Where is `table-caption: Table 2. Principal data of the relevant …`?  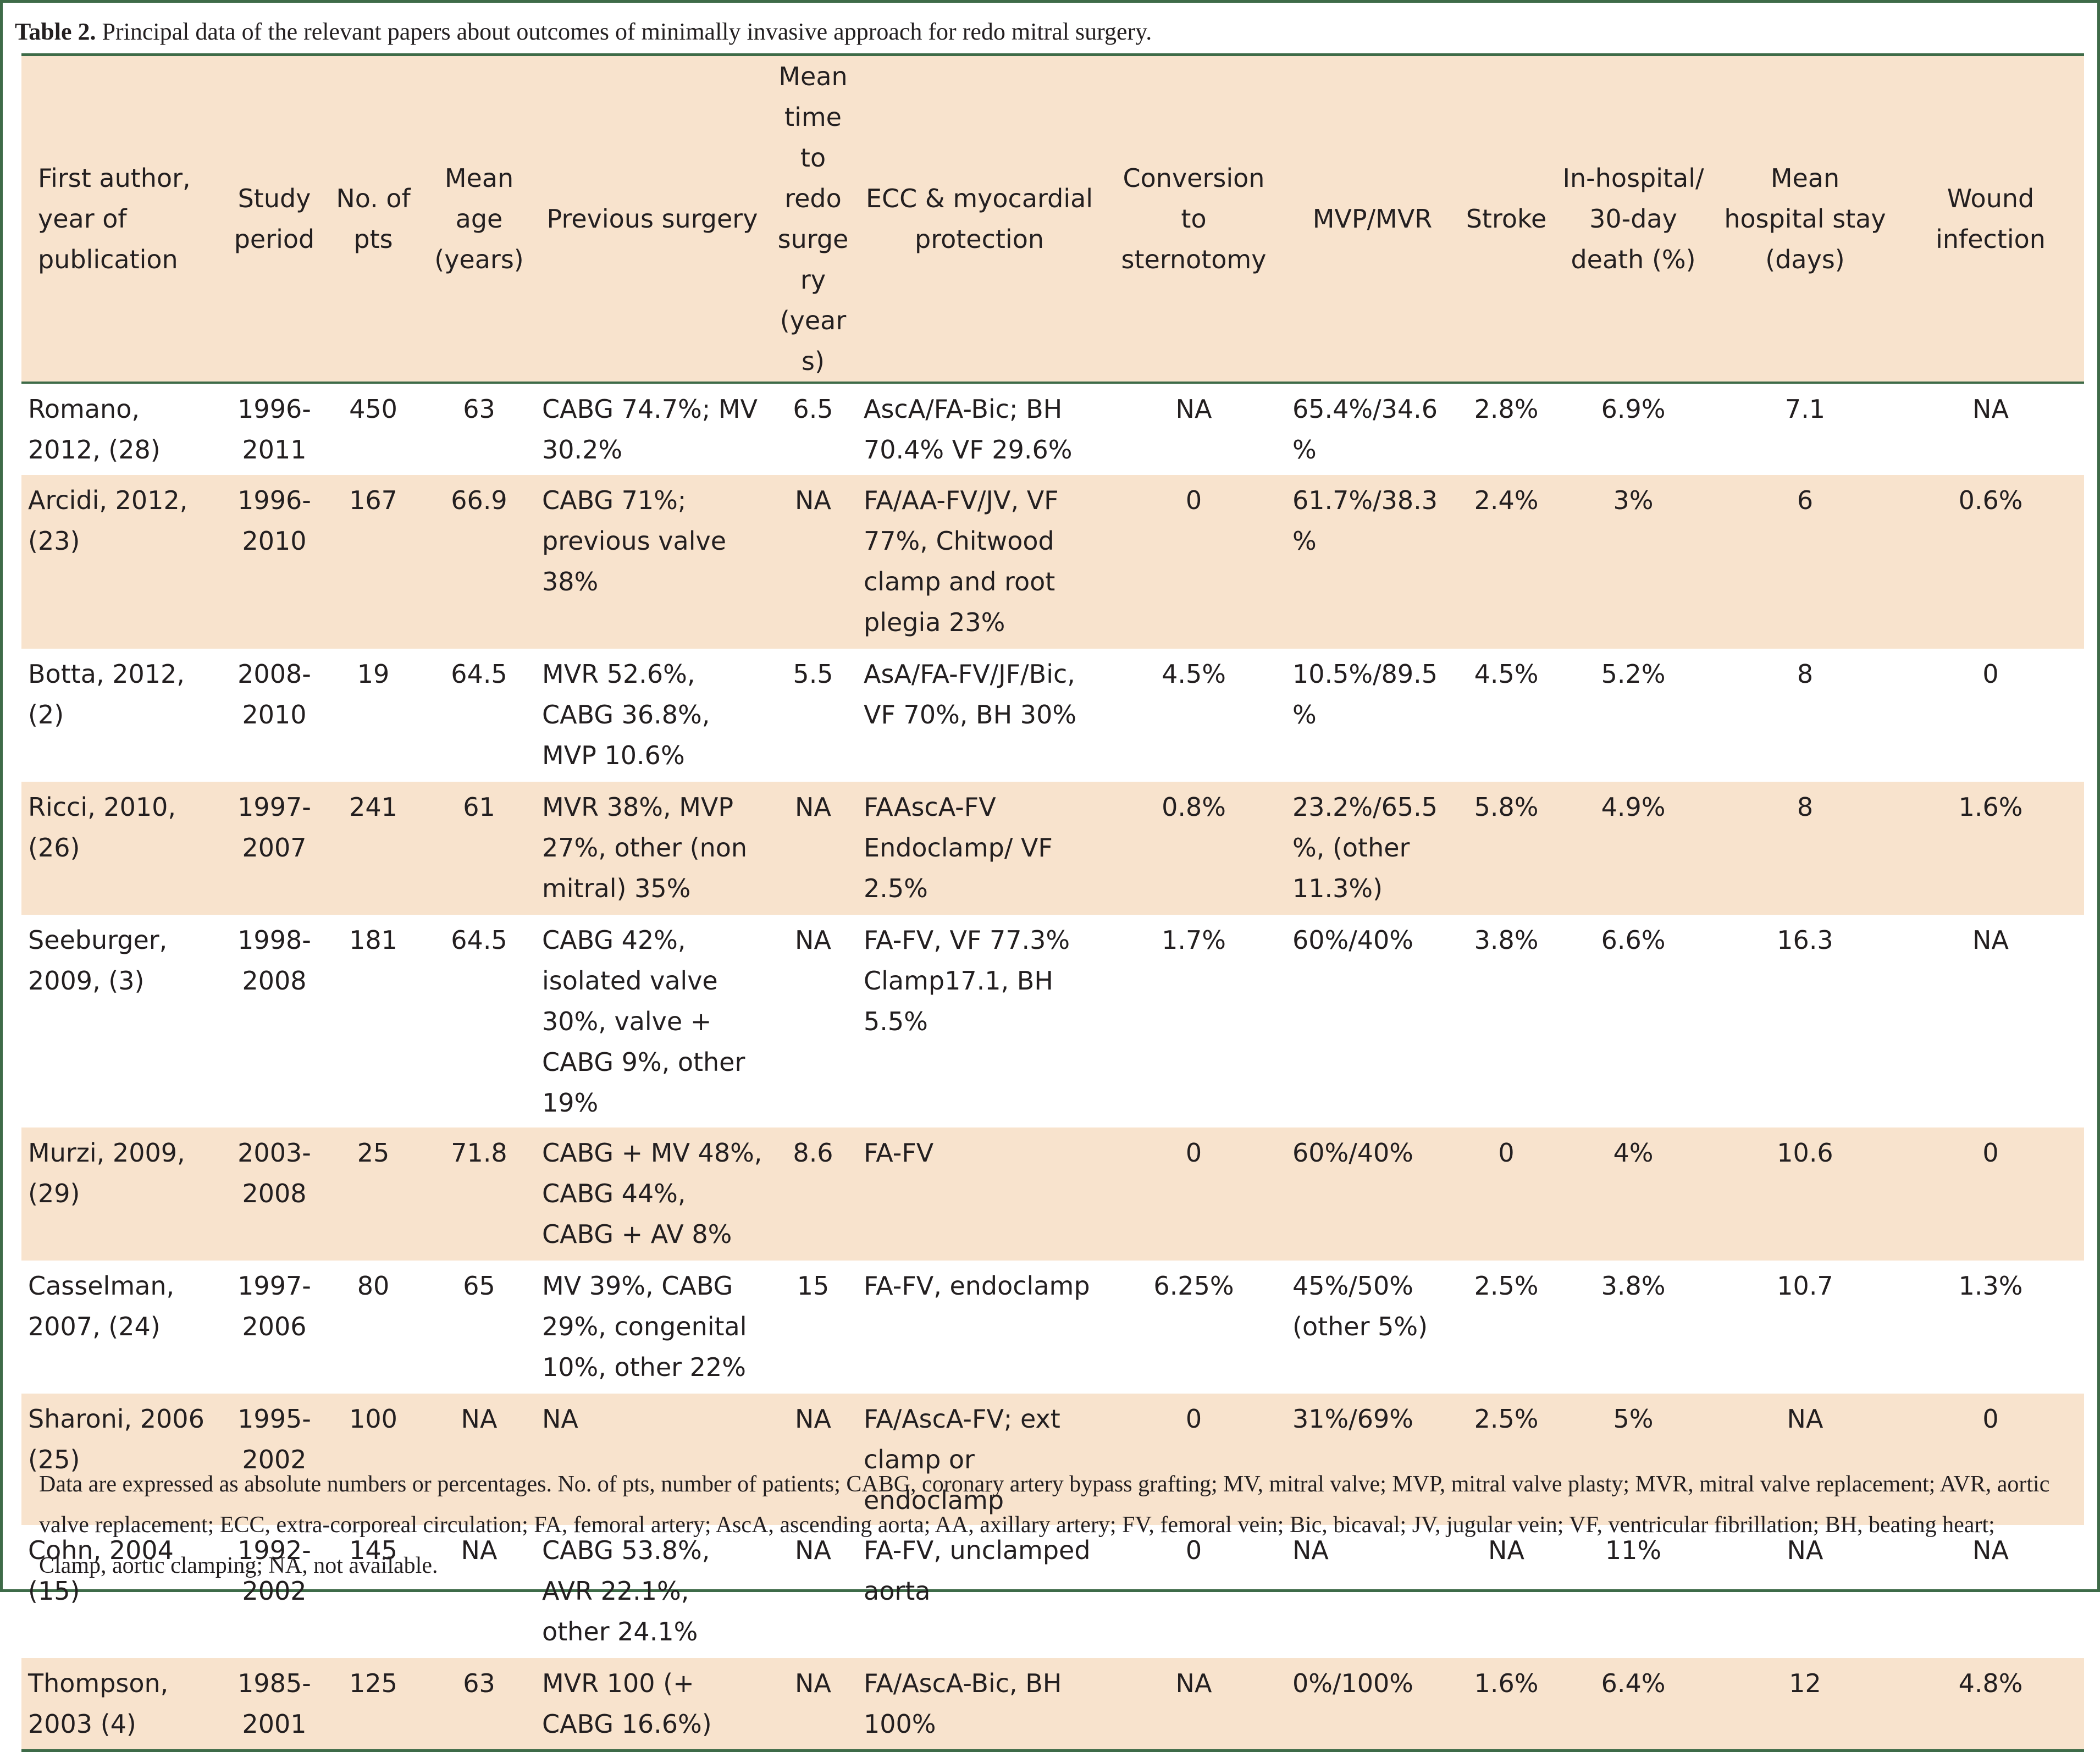 table-caption: Table 2. Principal data of the relevant … is located at coordinates (1050, 32).